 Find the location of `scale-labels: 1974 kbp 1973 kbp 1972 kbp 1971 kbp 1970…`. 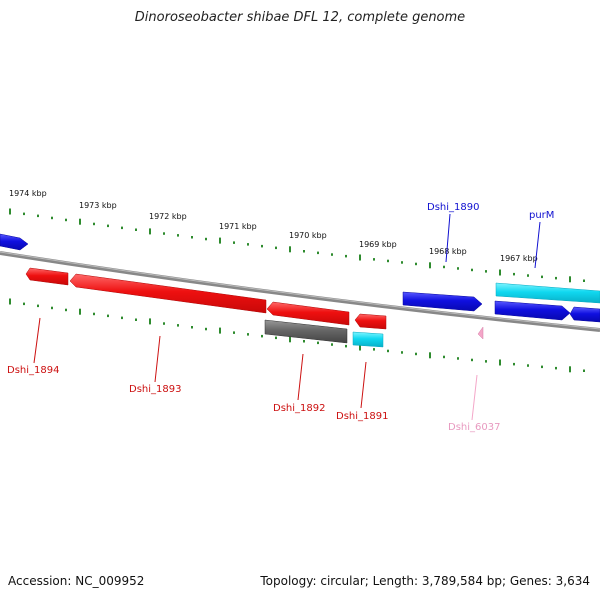

scale-labels: 1974 kbp 1973 kbp 1972 kbp 1971 kbp 1970… is located at coordinates (273, 226).